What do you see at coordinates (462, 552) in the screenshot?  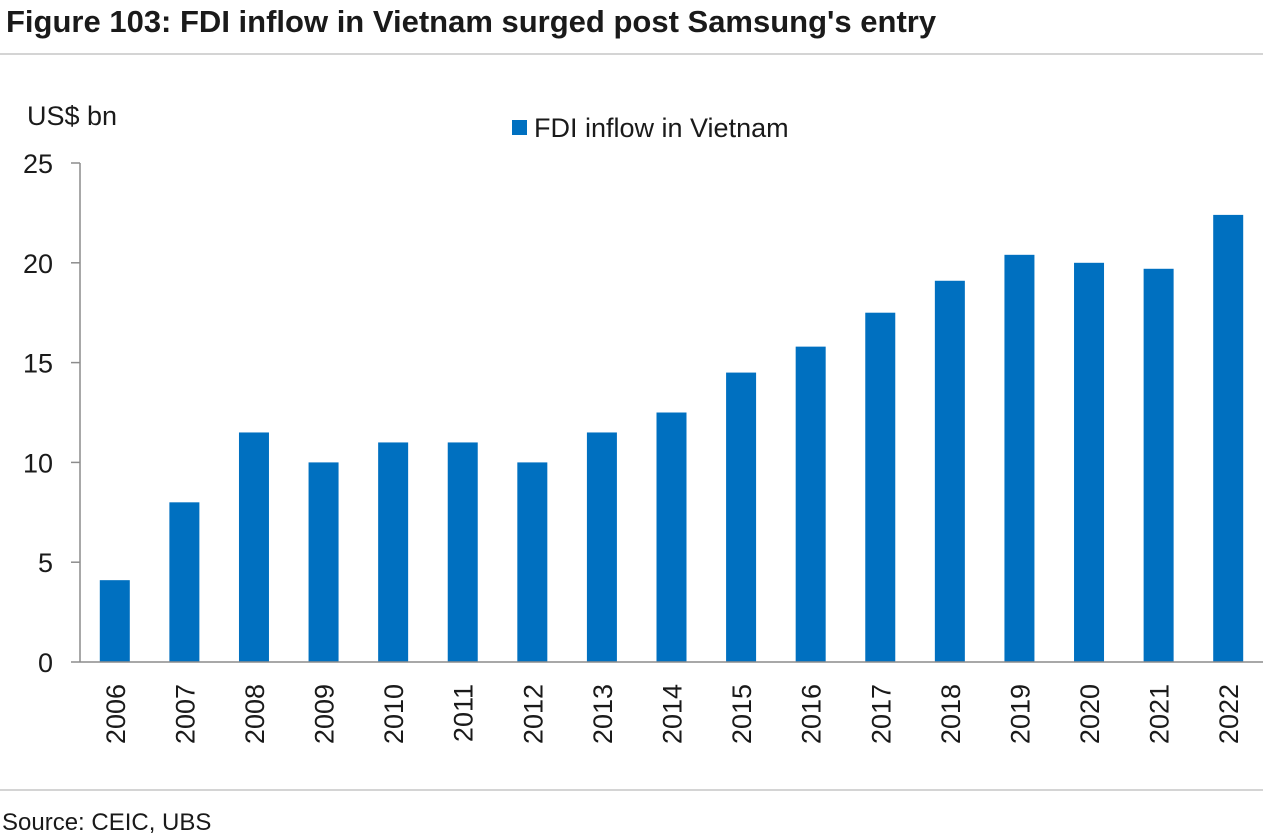 I see `bar-2011` at bounding box center [462, 552].